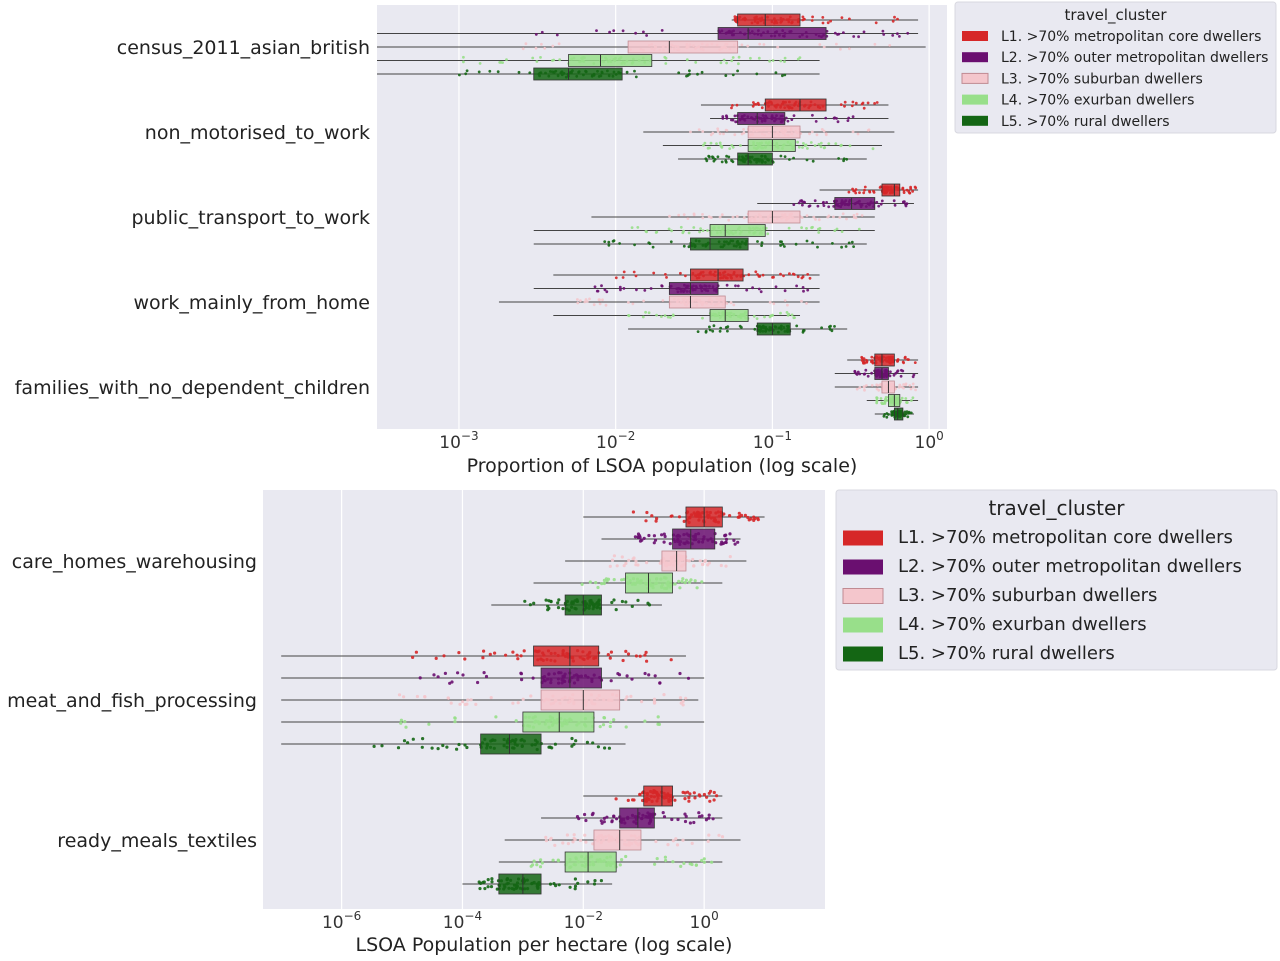 This screenshot has width=1280, height=961. I want to click on series-group, so click(523, 656).